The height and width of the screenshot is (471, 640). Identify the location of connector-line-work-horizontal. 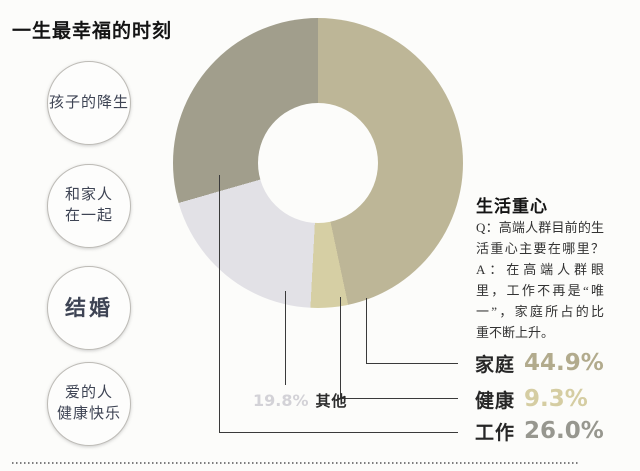
(338, 432).